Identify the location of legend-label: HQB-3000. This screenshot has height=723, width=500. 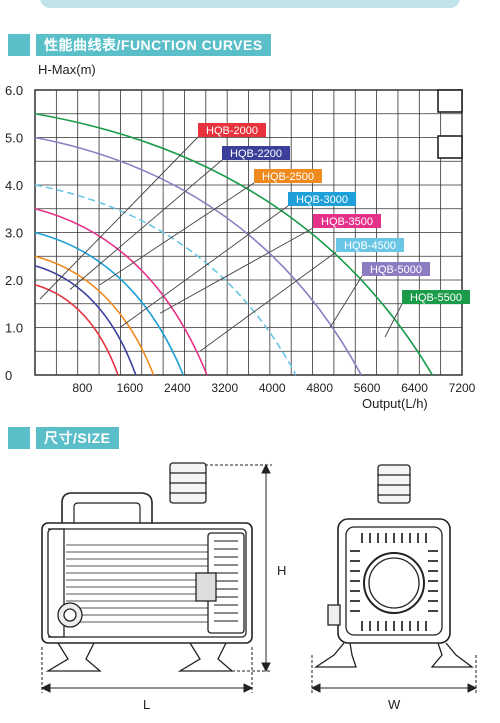
(322, 200).